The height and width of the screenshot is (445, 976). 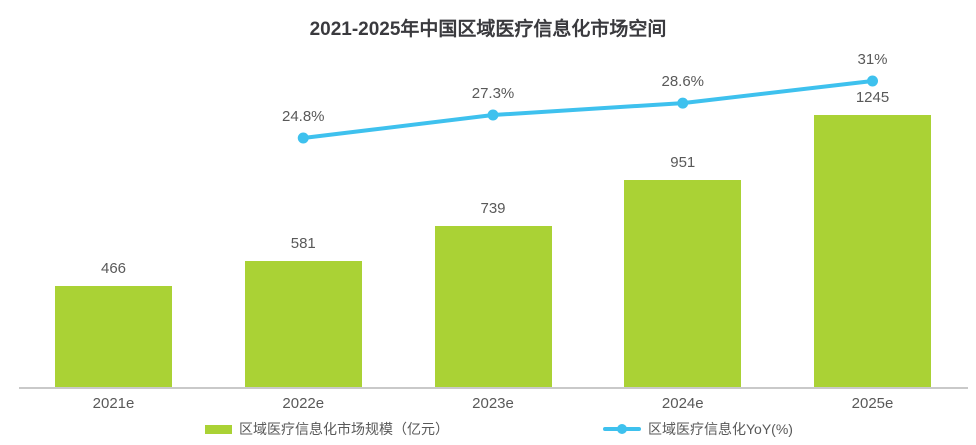 What do you see at coordinates (218, 429) in the screenshot?
I see `bar-legend-swatch-icon` at bounding box center [218, 429].